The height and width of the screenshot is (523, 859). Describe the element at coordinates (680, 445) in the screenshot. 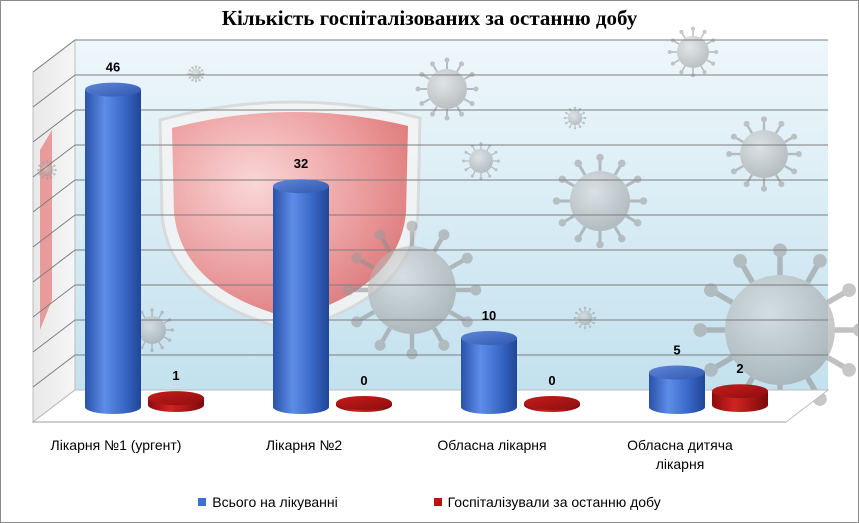

I see `category-label: Обласна дитяча` at that location.